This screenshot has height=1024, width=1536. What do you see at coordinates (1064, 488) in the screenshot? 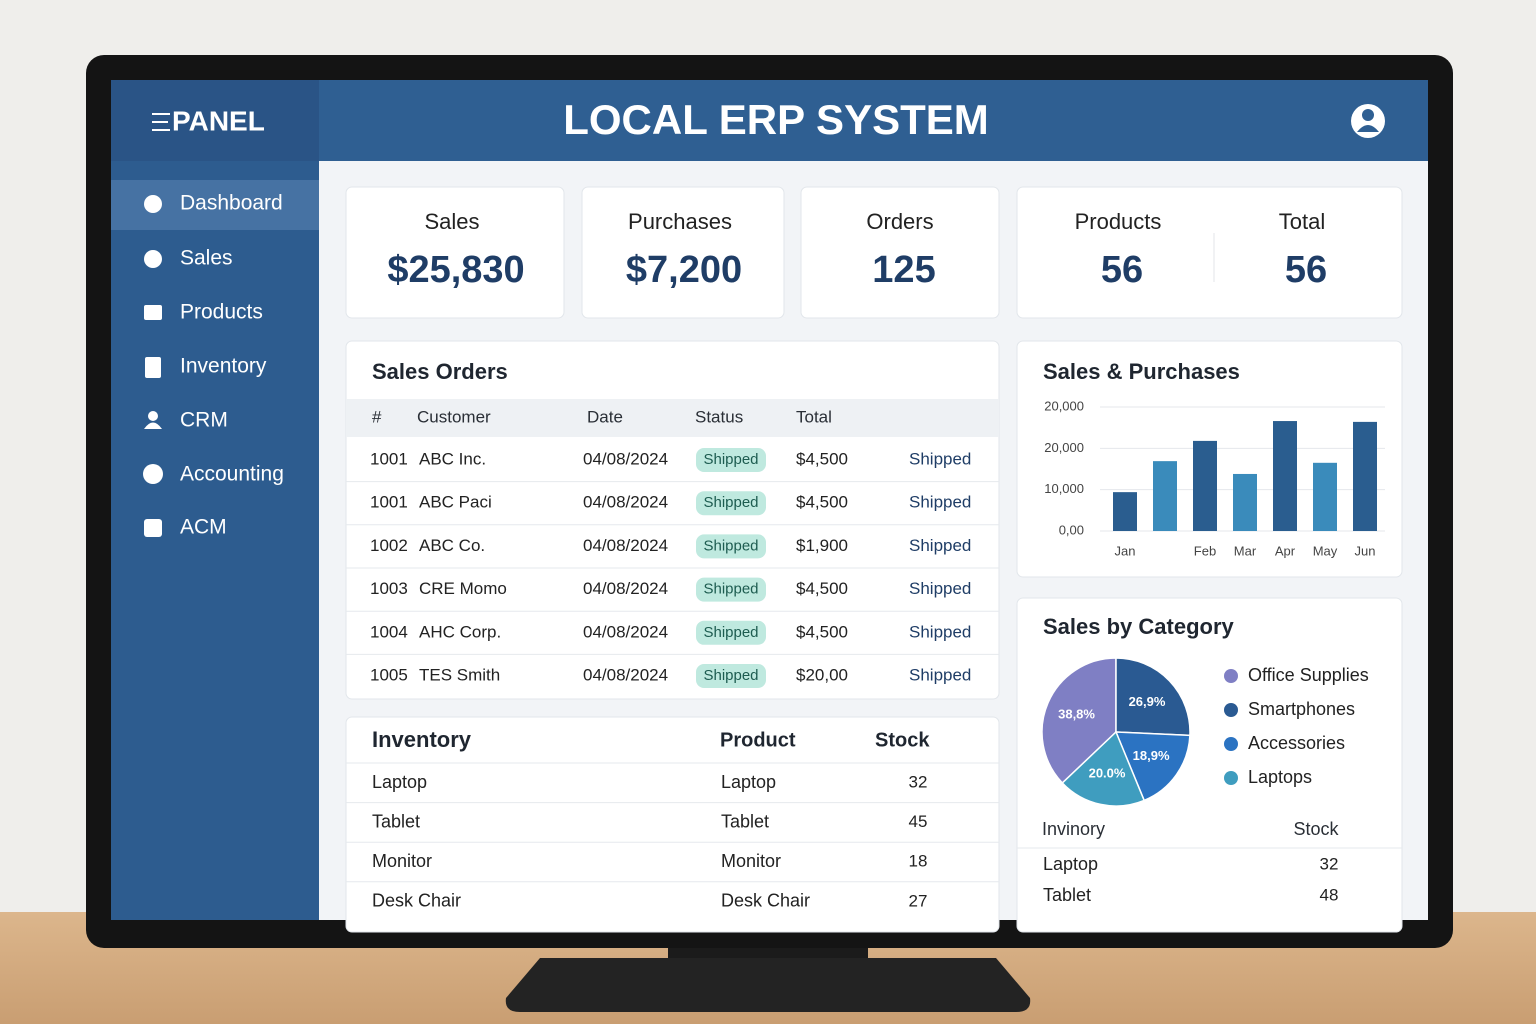
I see `y-tick-label: 10,000` at bounding box center [1064, 488].